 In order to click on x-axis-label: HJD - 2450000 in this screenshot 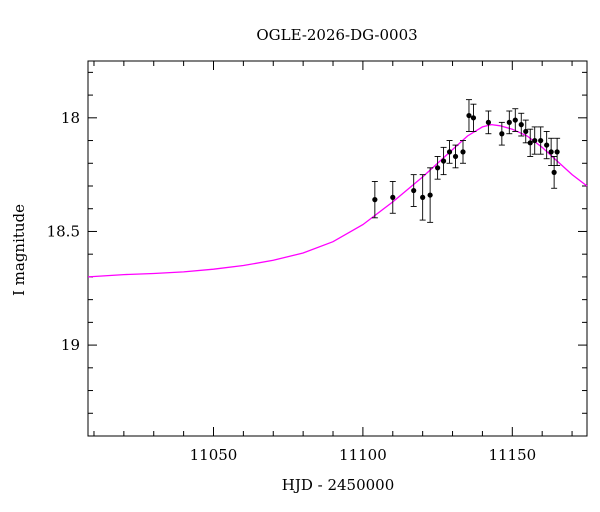, I will do `click(338, 485)`.